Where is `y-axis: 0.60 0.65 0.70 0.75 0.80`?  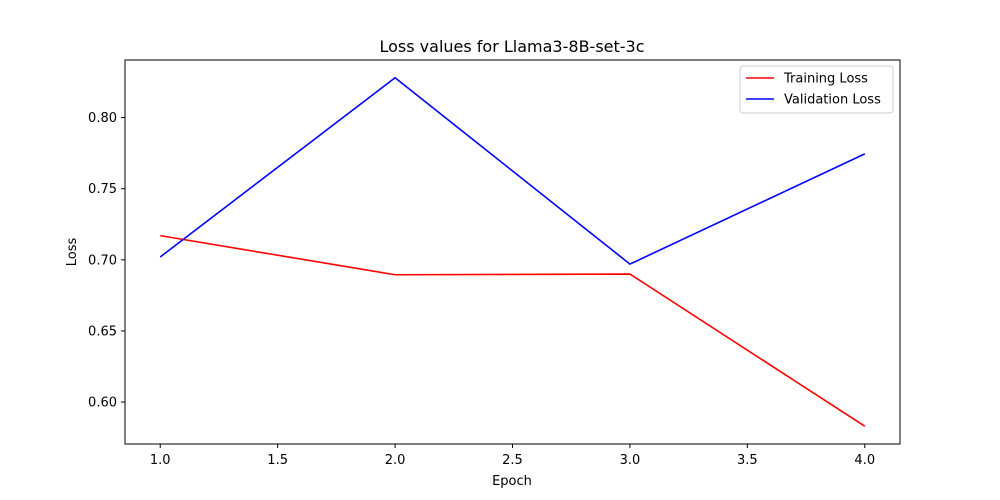 y-axis: 0.60 0.65 0.70 0.75 0.80 is located at coordinates (106, 261).